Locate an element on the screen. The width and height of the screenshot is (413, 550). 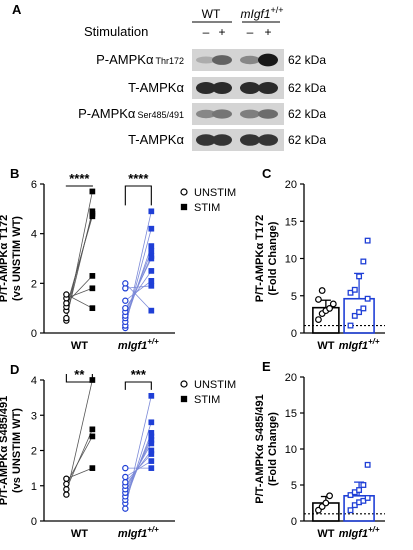
legend-unstim-label: UNSTIM is located at coordinates (215, 193).